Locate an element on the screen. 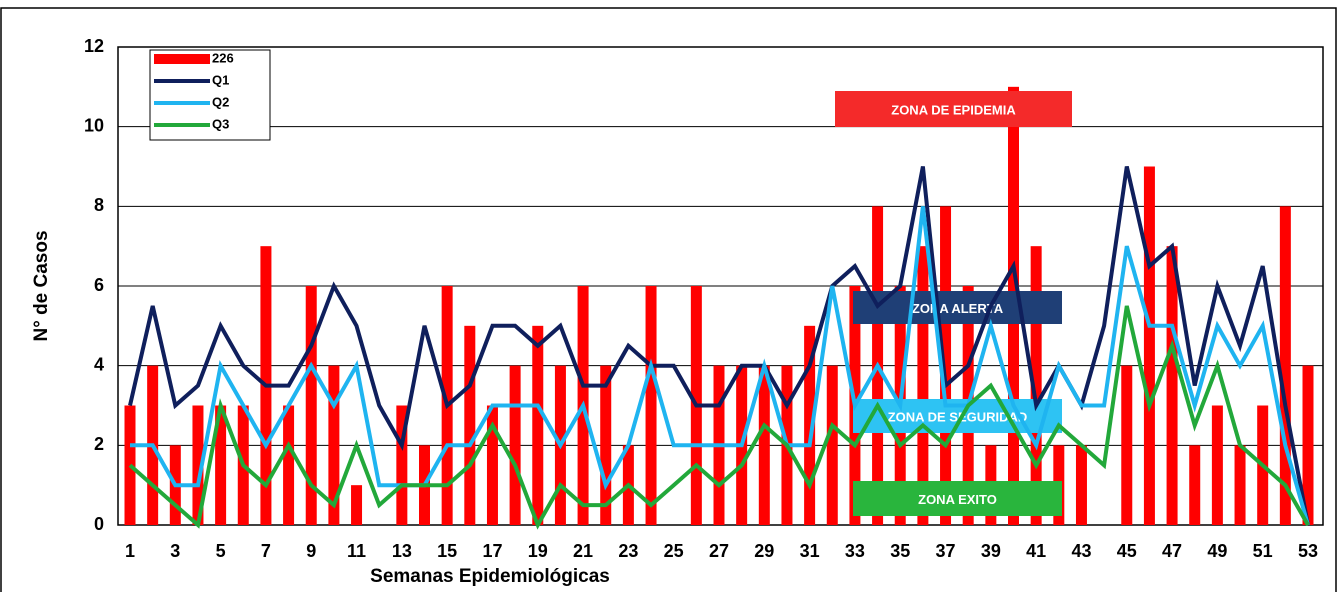 The height and width of the screenshot is (592, 1338). x-tick-label: 19 is located at coordinates (538, 551).